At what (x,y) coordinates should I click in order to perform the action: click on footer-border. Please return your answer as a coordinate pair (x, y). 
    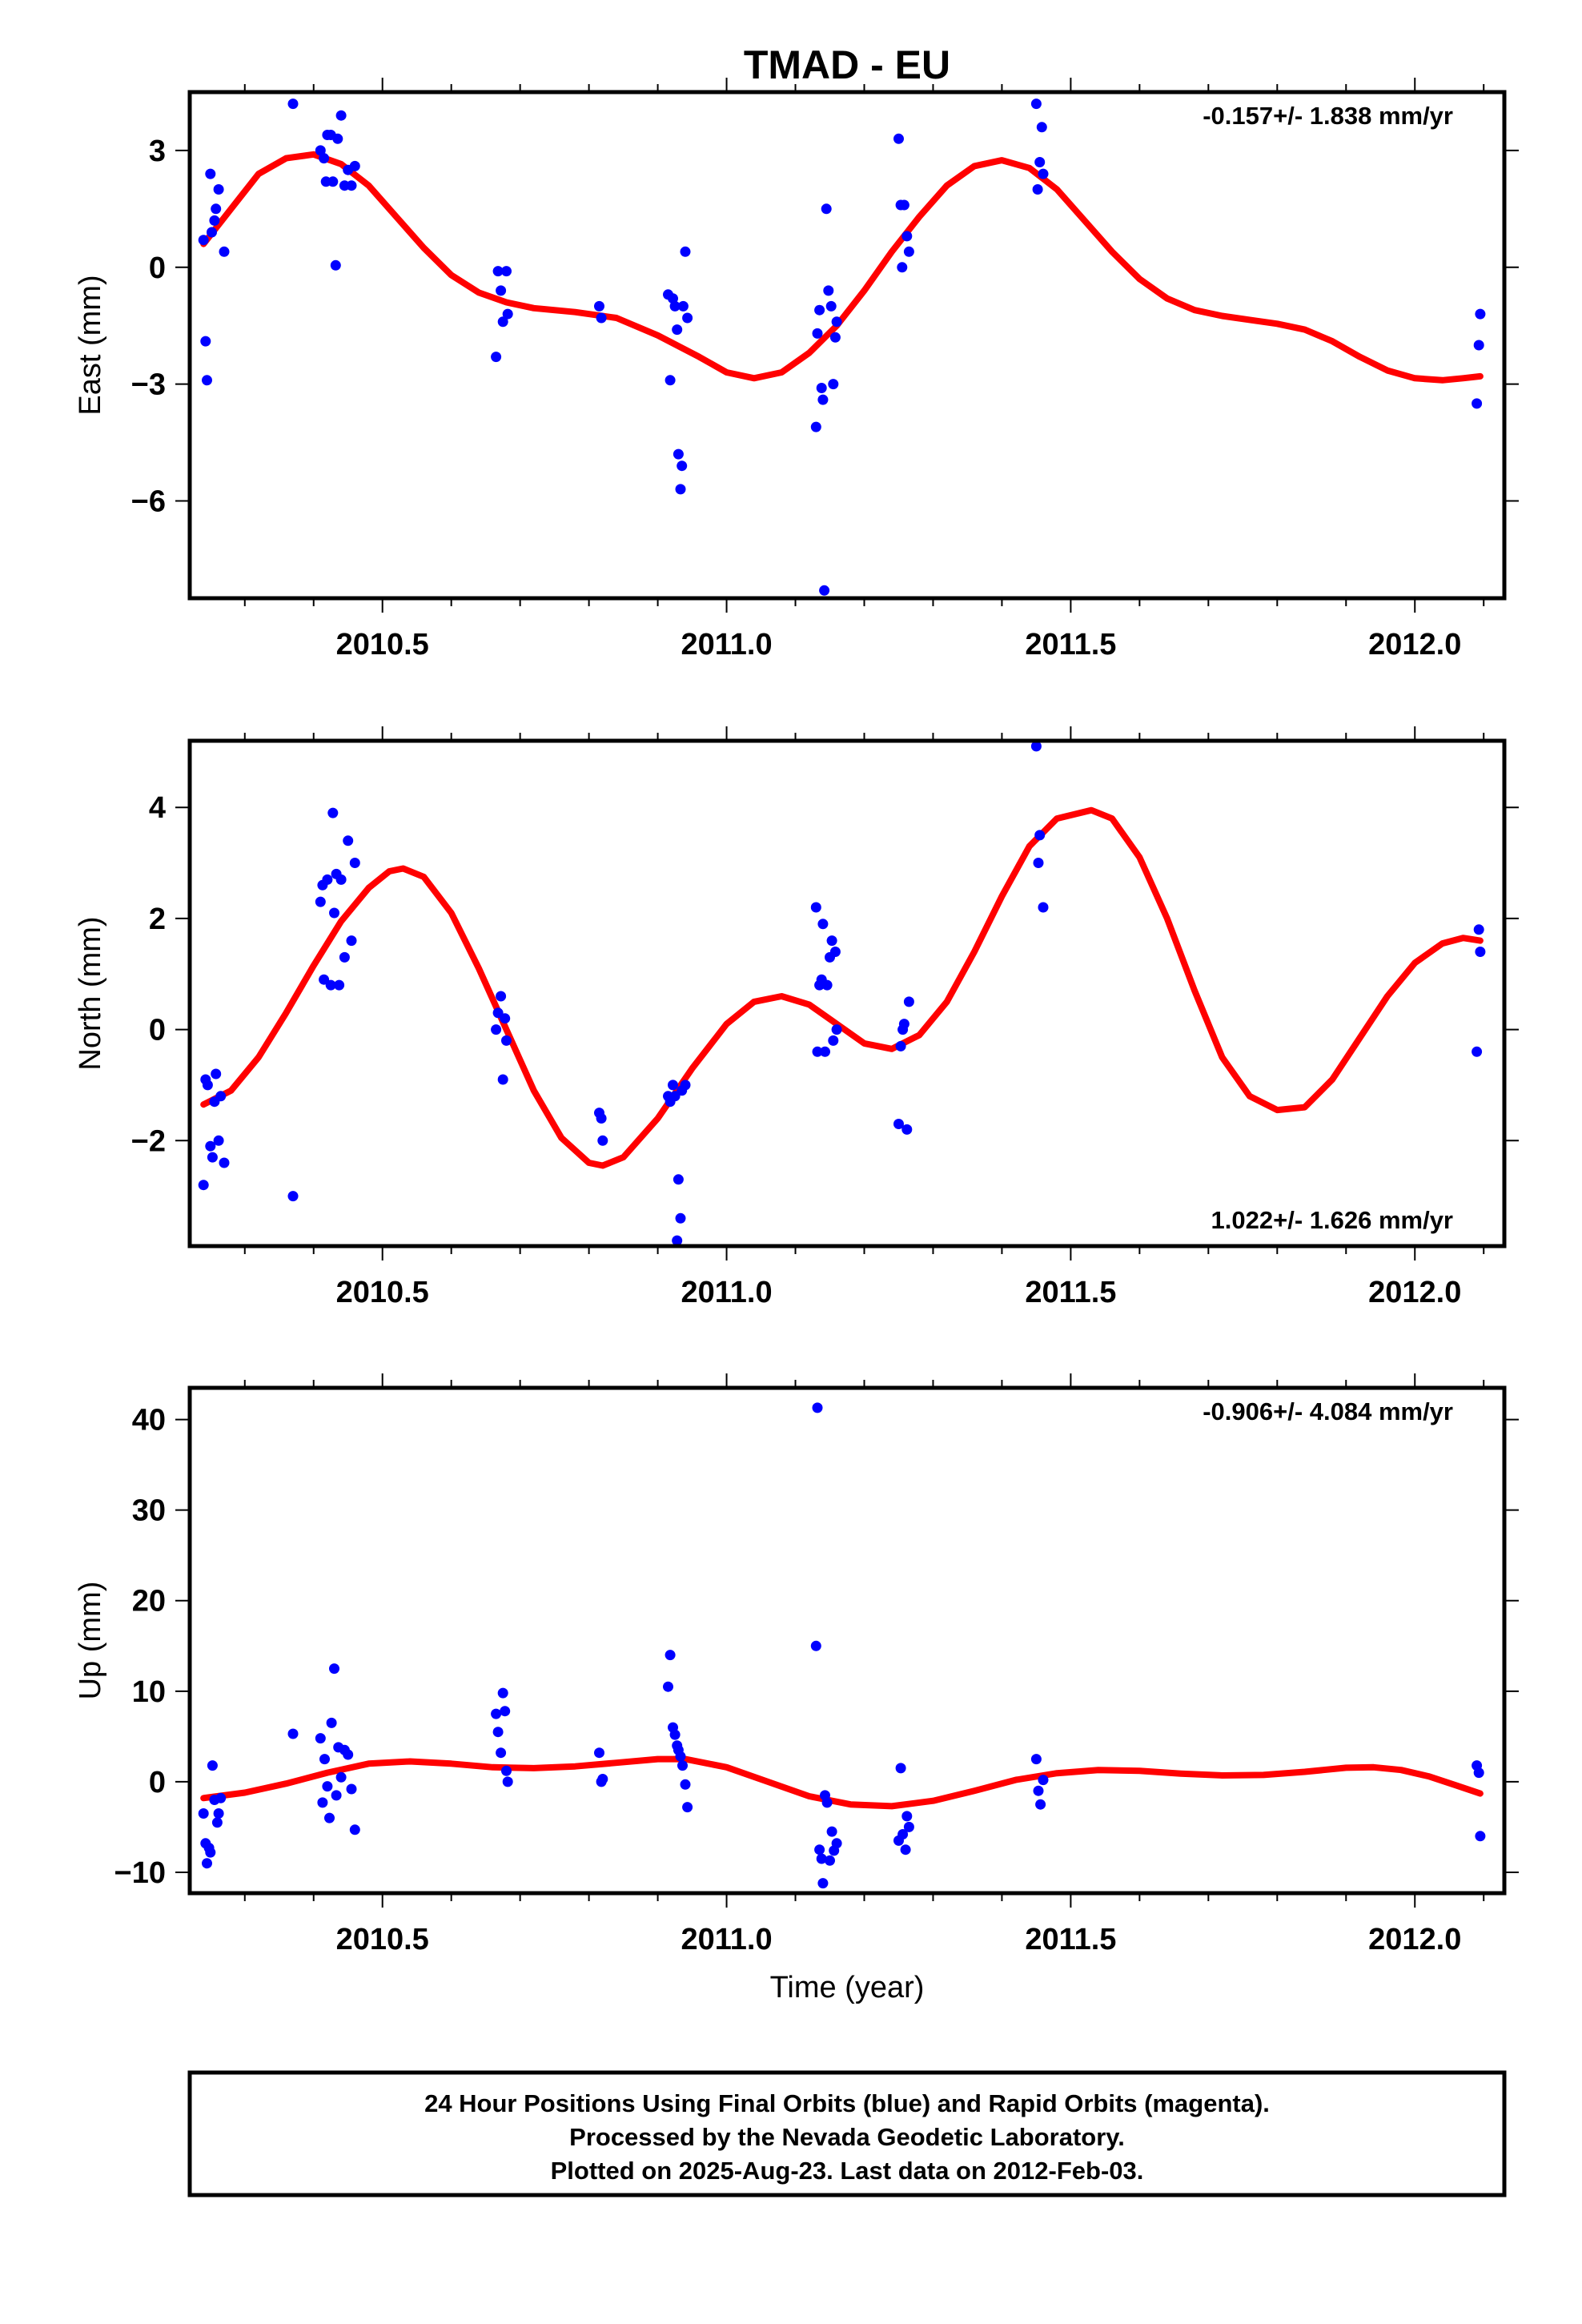
    Looking at the image, I should click on (847, 2133).